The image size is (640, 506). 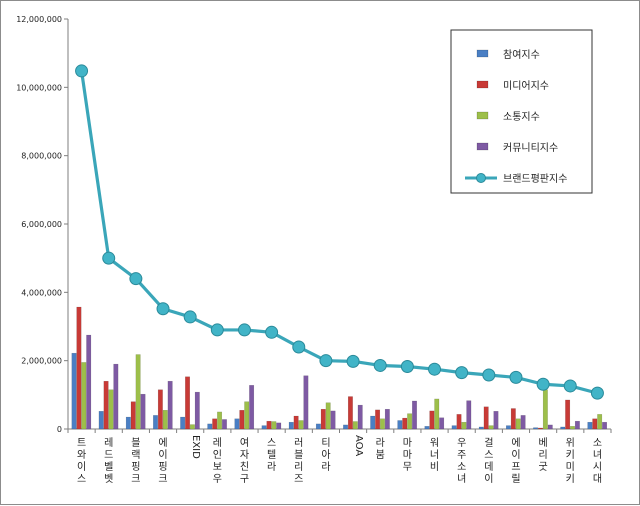 I want to click on y-tick-label: 8,000,000, so click(x=41, y=156).